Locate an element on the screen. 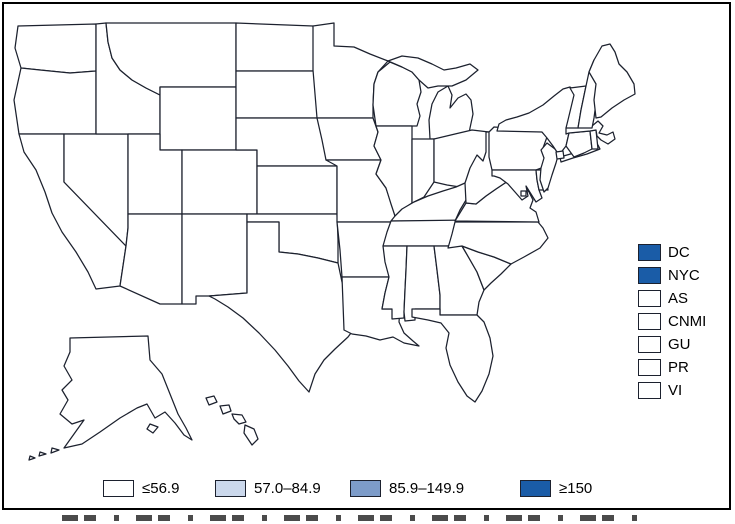 Image resolution: width=735 pixels, height=524 pixels. legend-swatch-as is located at coordinates (649, 298).